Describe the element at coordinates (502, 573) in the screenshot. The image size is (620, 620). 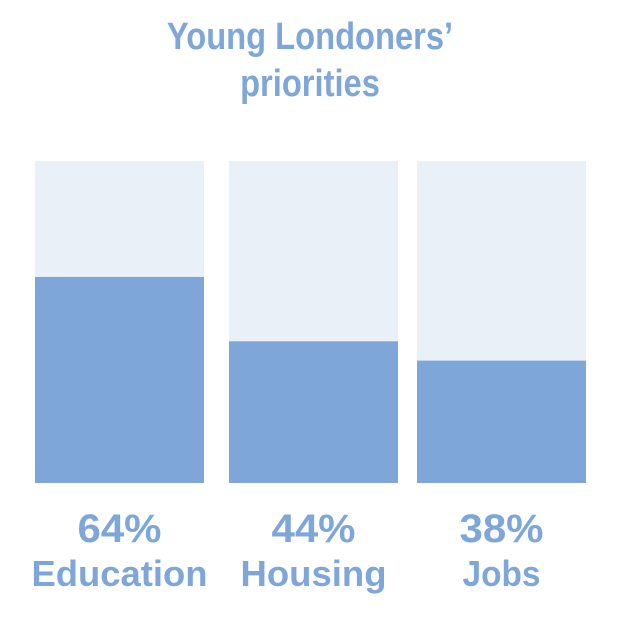
I see `category-label-jobs: Jobs` at that location.